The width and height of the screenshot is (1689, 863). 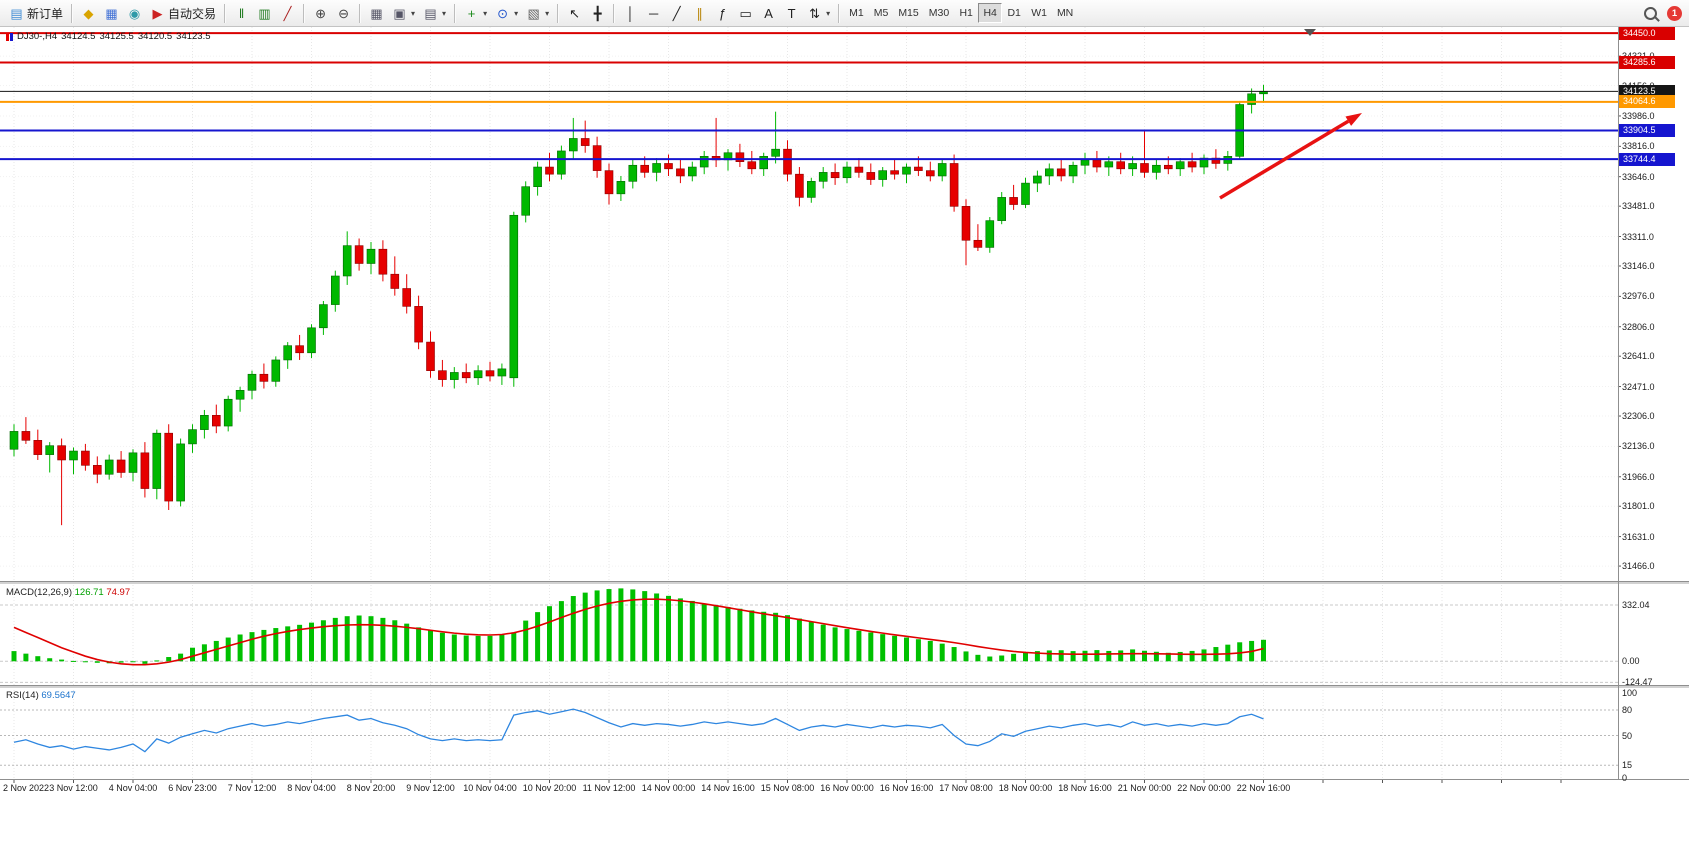 I want to click on auto-trading-button: ▶ 自动交易, so click(x=183, y=13).